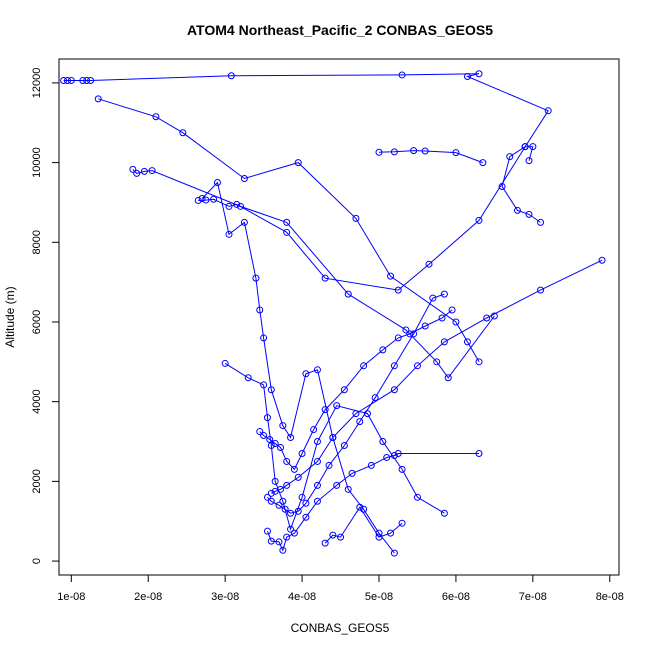 This screenshot has width=650, height=650. Describe the element at coordinates (302, 597) in the screenshot. I see `x-tick-label: 4e-08` at that location.